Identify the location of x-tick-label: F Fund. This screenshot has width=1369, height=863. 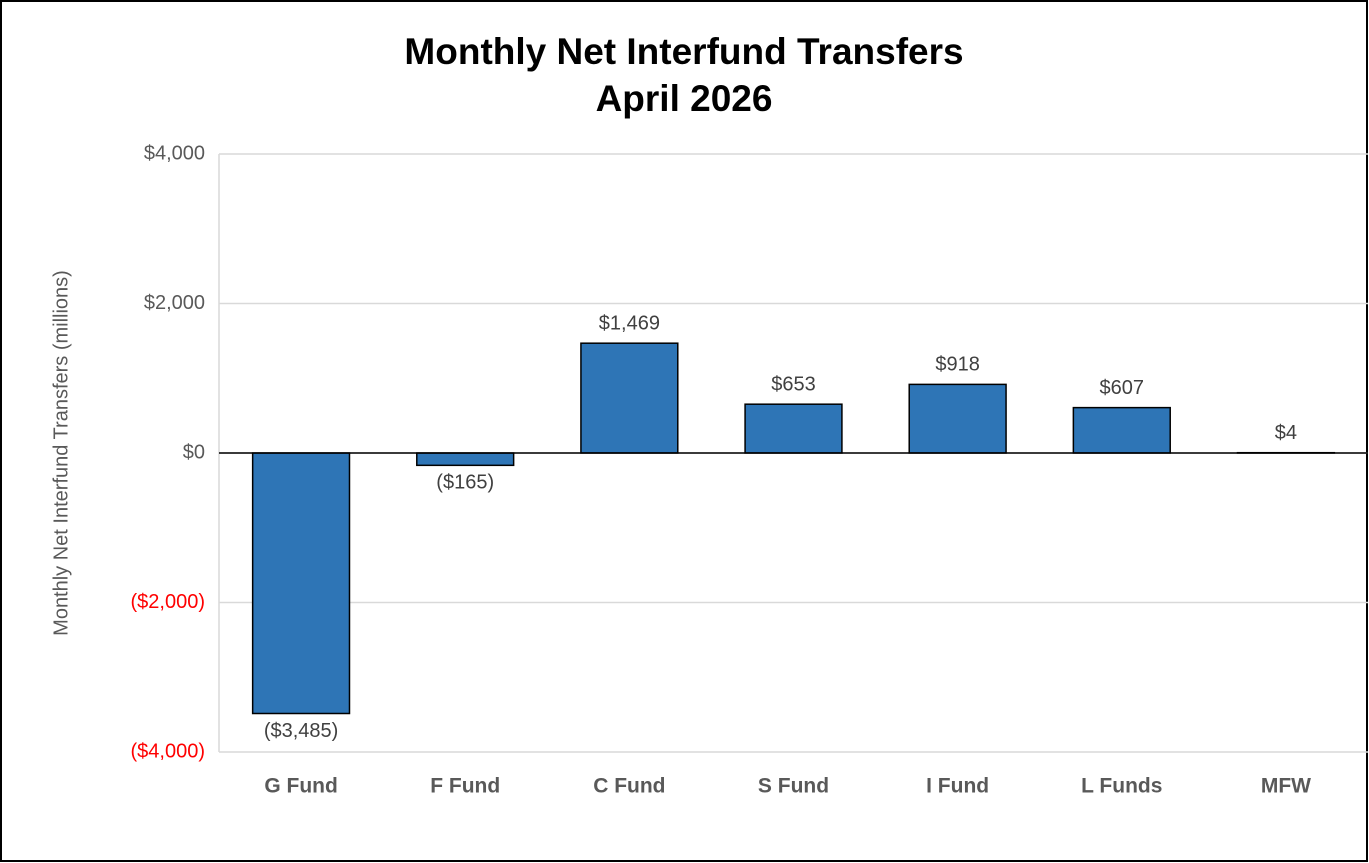
(465, 786).